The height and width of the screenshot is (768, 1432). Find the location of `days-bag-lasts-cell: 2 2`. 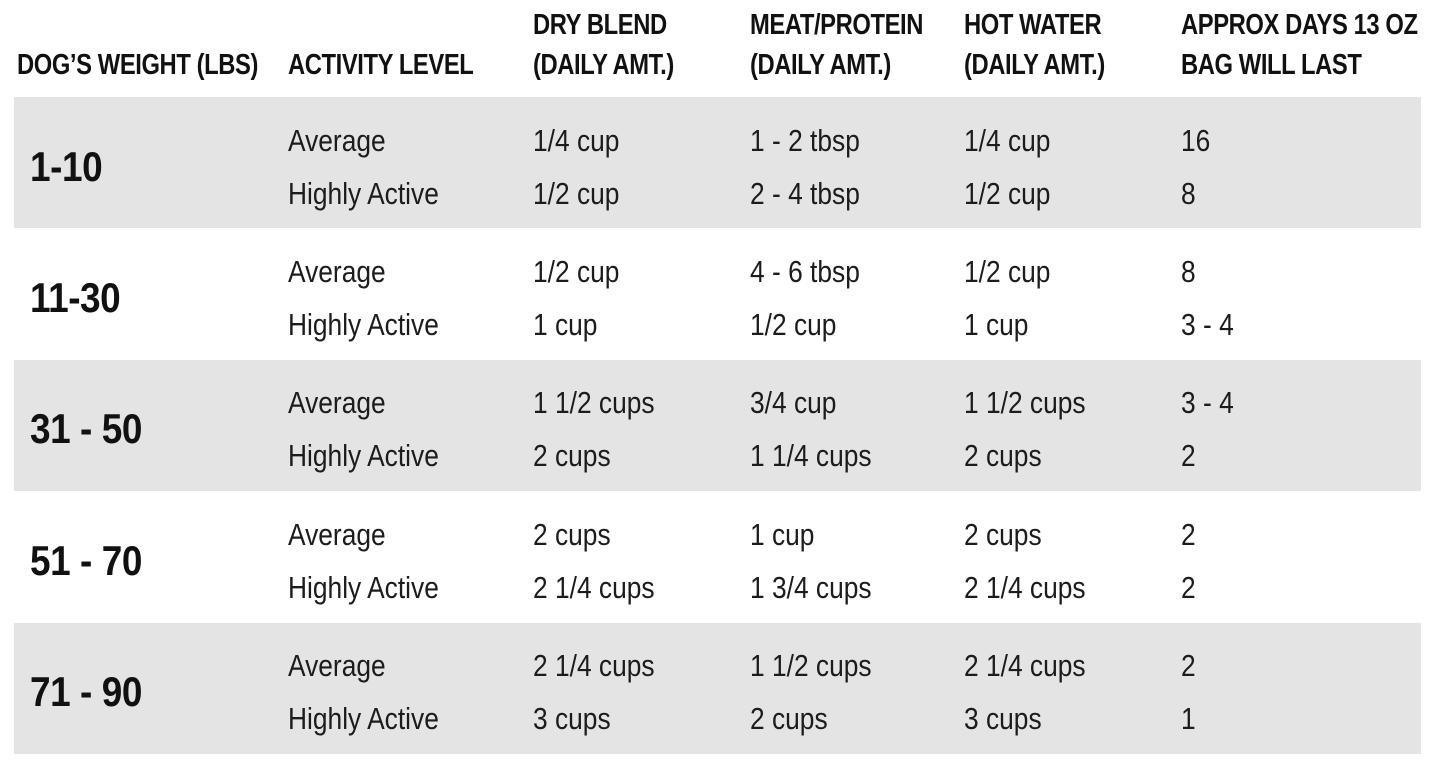

days-bag-lasts-cell: 2 2 is located at coordinates (1301, 556).